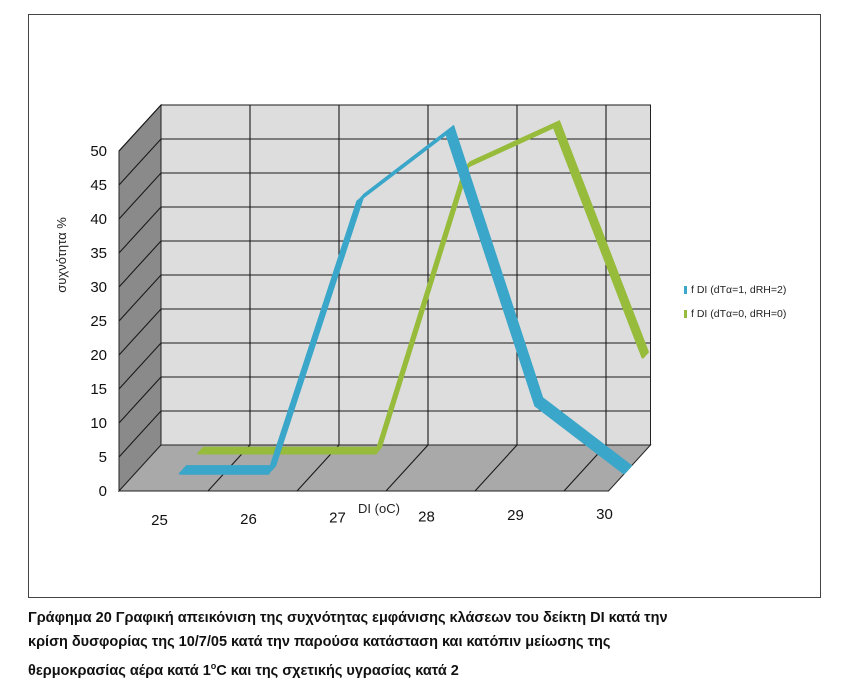  What do you see at coordinates (119, 670) in the screenshot?
I see `caption-line-3-part-a: θερμοκρασίας αέρα κατά 1` at bounding box center [119, 670].